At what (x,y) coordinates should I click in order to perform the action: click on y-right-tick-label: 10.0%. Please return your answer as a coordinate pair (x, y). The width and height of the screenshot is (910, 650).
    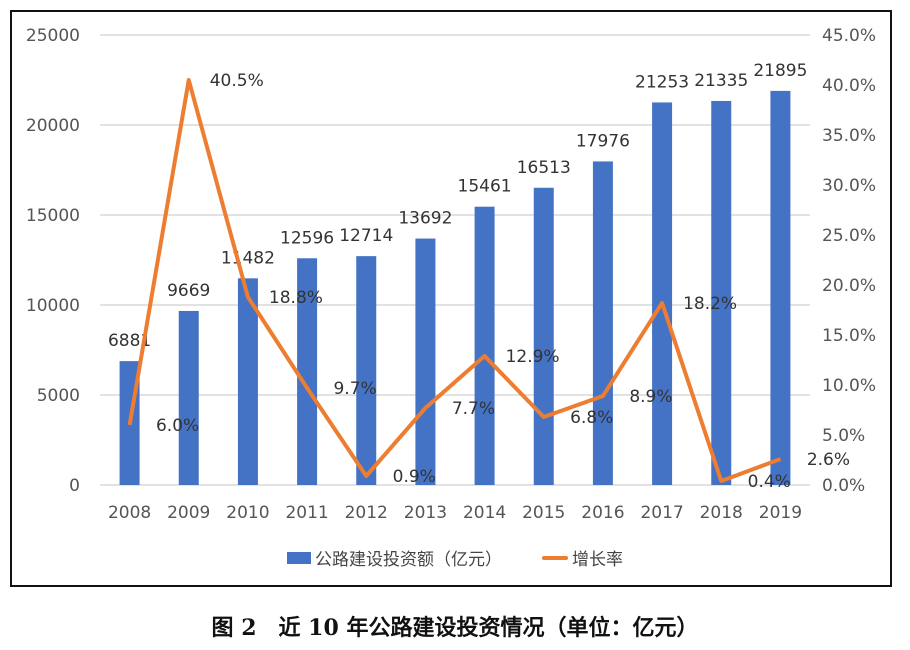
    Looking at the image, I should click on (849, 386).